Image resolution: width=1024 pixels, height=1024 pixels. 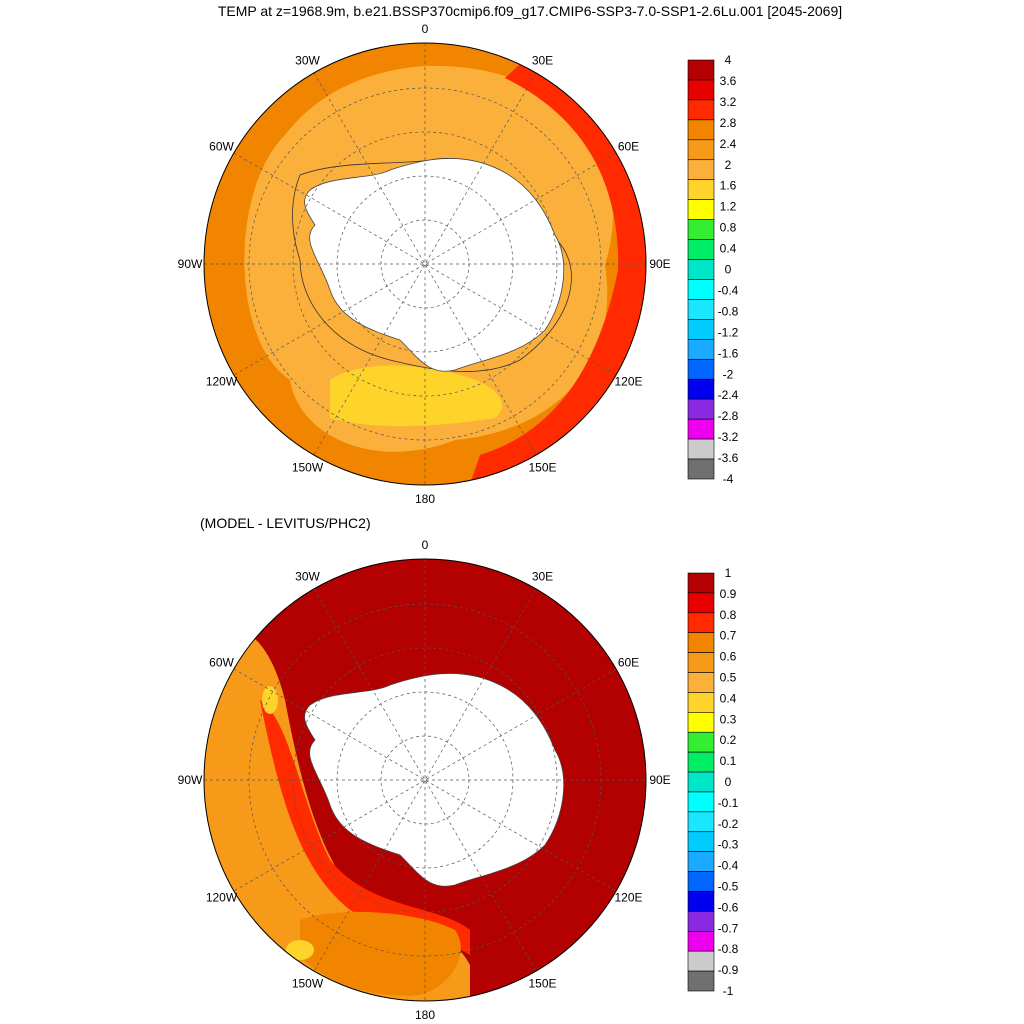 What do you see at coordinates (728, 991) in the screenshot?
I see `colorbar-tick-label: -1` at bounding box center [728, 991].